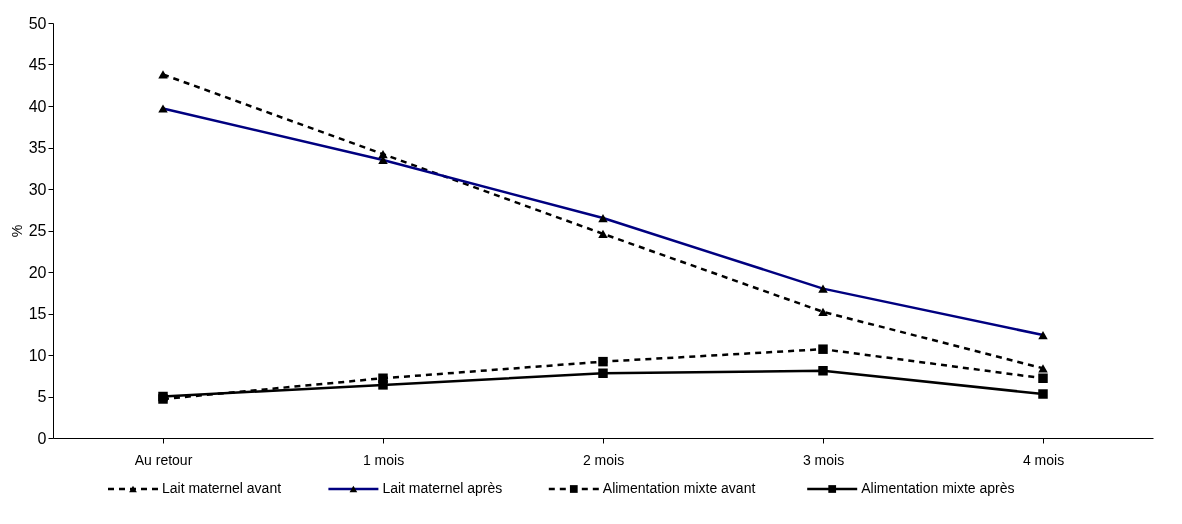 This screenshot has width=1182, height=524. I want to click on x-tick-label: Au retour, so click(163, 459).